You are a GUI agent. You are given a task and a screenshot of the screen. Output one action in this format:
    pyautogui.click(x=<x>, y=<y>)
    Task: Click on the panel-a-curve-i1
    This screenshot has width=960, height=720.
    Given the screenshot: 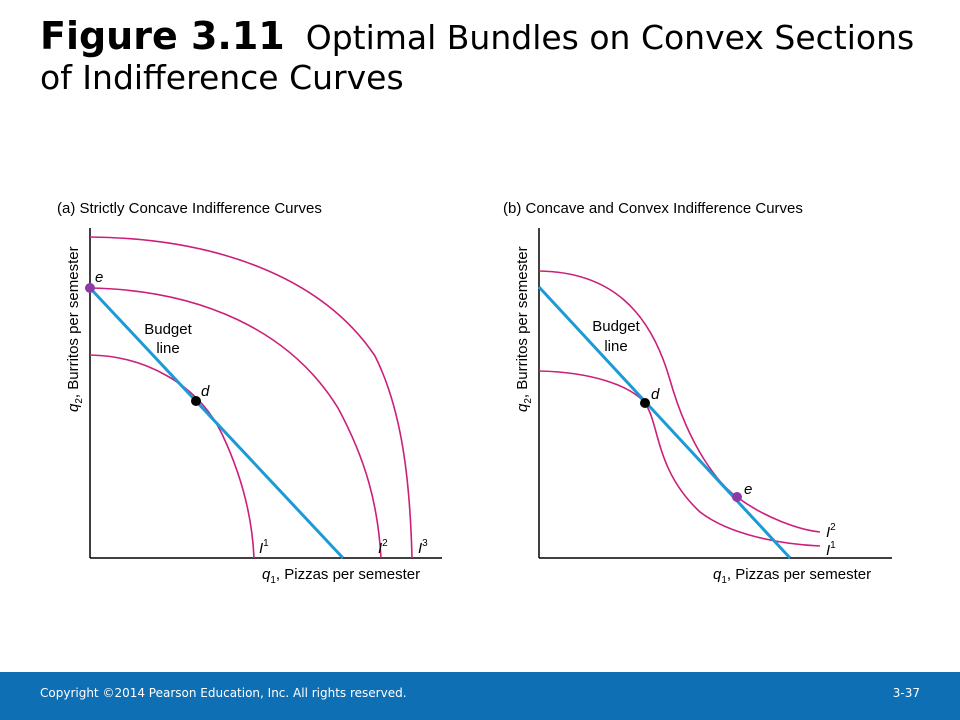 What is the action you would take?
    pyautogui.click(x=172, y=456)
    